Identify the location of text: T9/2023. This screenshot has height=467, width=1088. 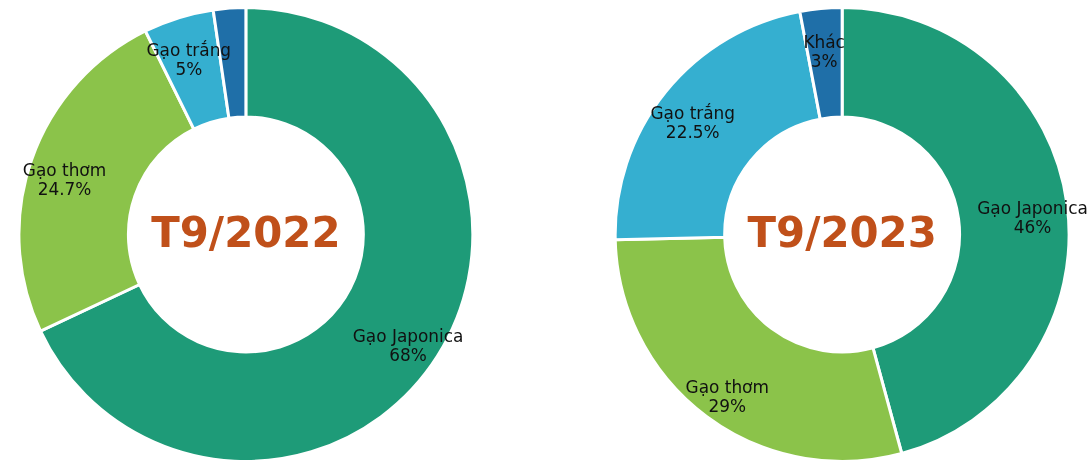
(842, 233).